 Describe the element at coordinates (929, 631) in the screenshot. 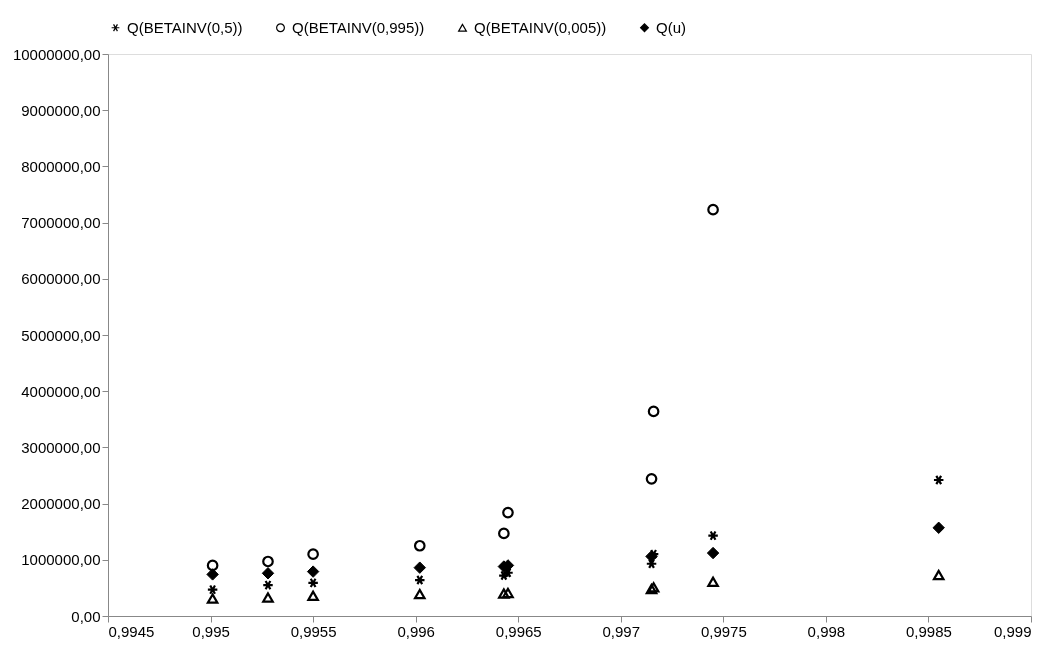

I see `x-tick-label: 0,9985` at that location.